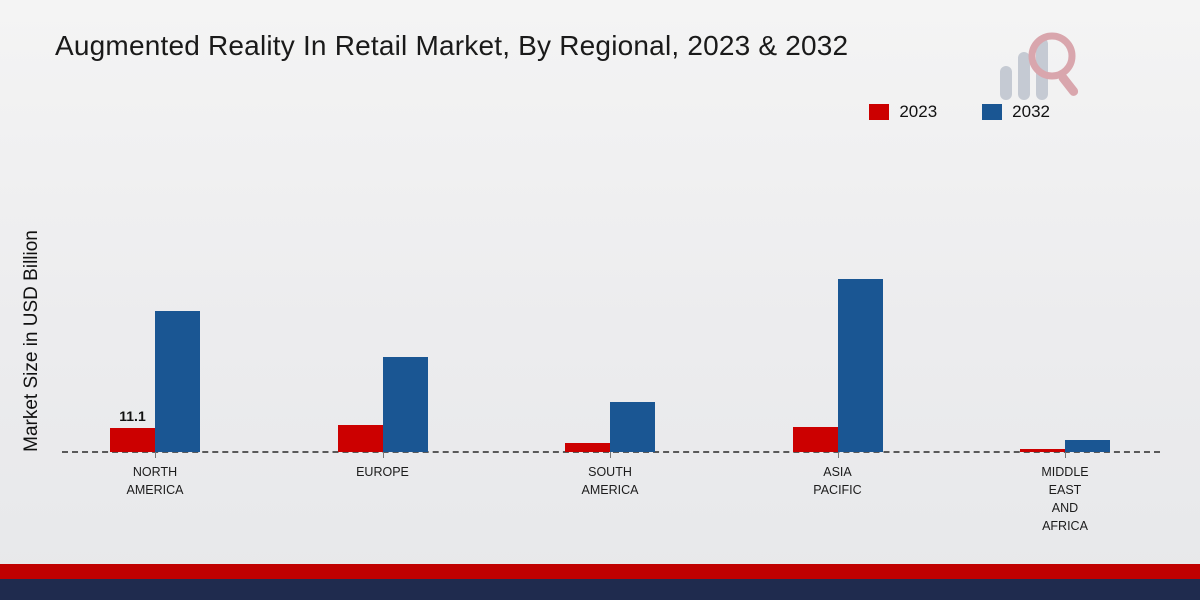 The image size is (1200, 600). I want to click on legend-label-2023: 2023, so click(918, 111).